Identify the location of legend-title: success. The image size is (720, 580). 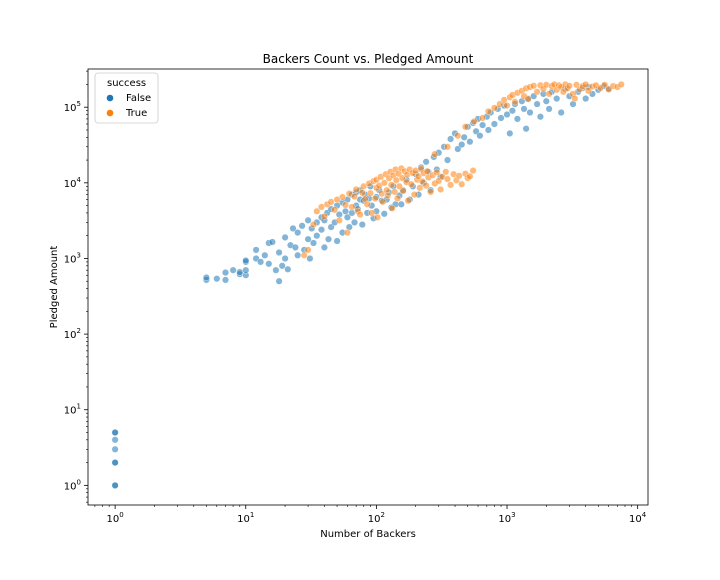
(126, 83).